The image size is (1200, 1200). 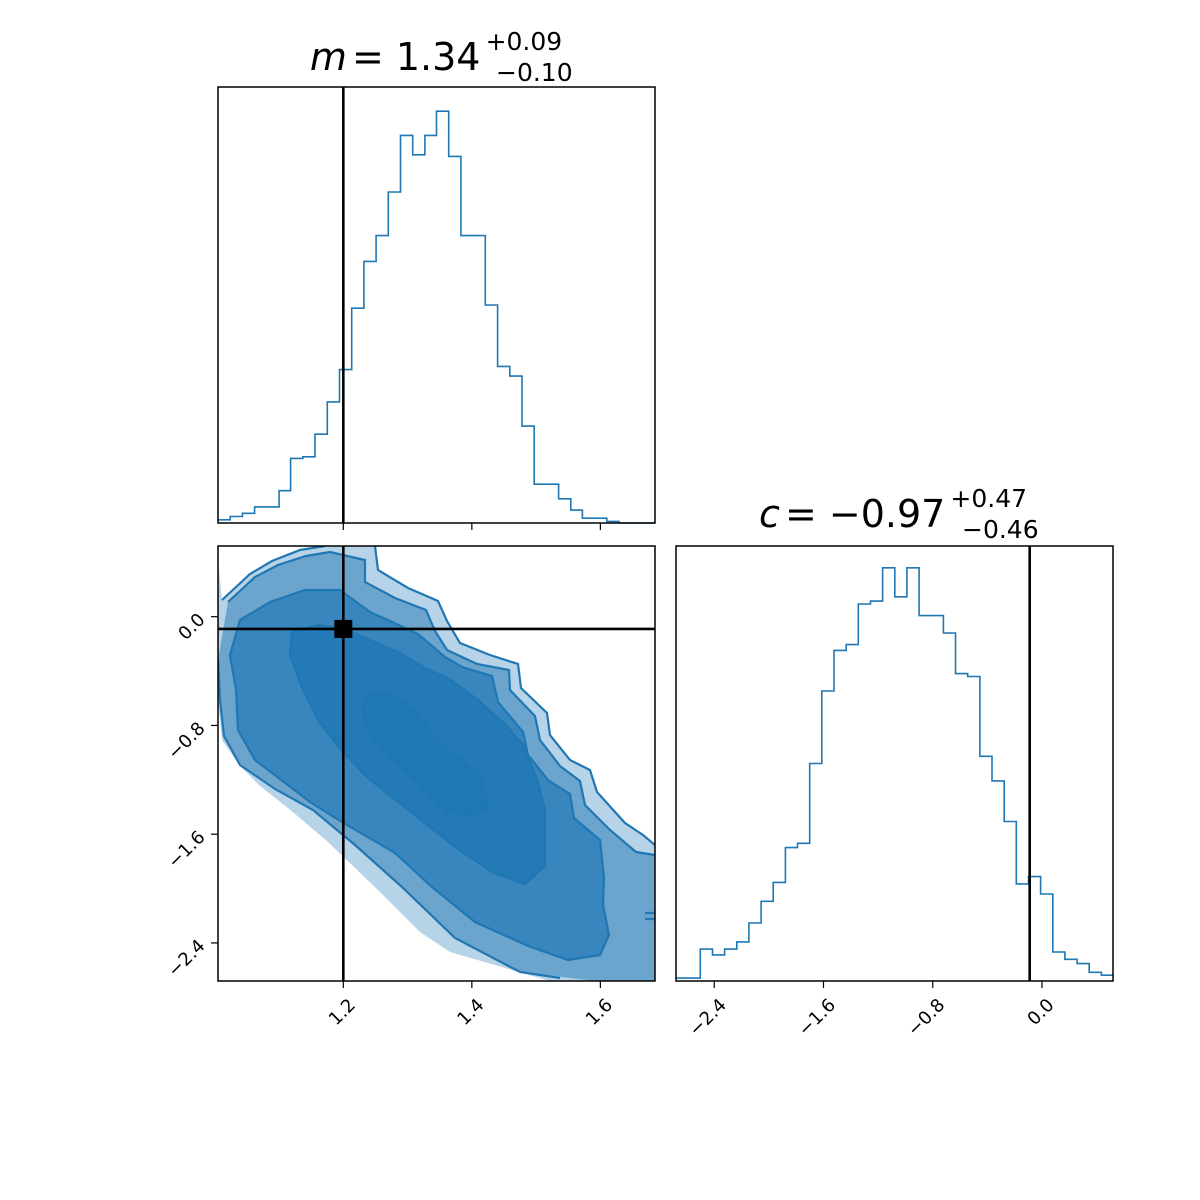 I want to click on title-m: m = 1.34 +0.09, so click(x=436, y=53).